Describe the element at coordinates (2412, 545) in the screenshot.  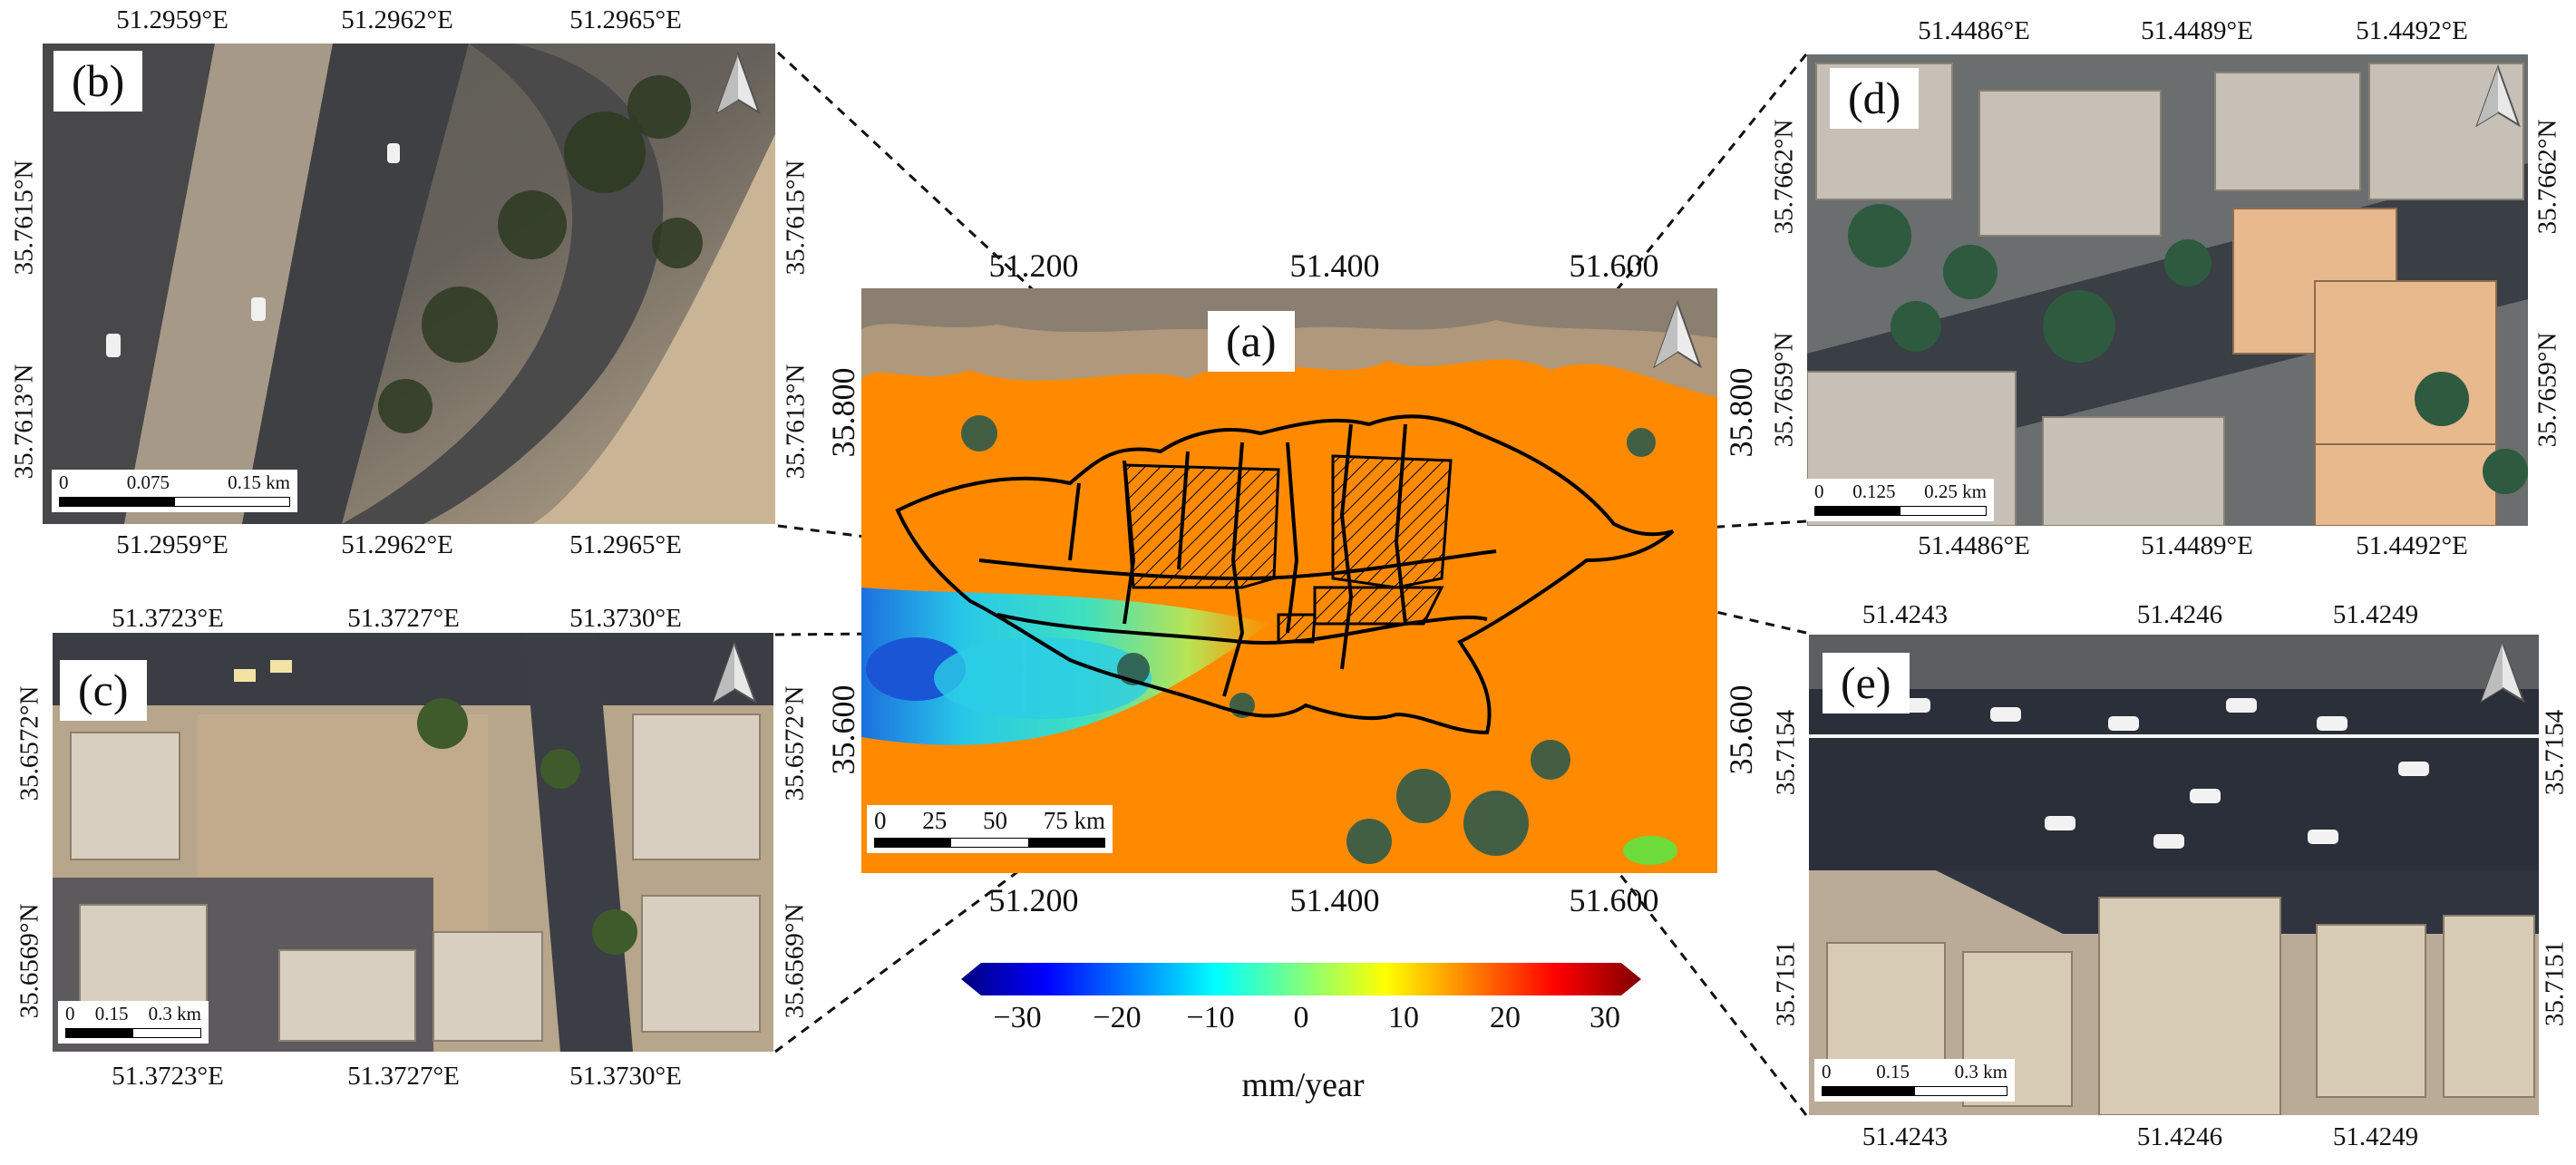
I see `panel-d-bottom-tick: 51.4492°E` at that location.